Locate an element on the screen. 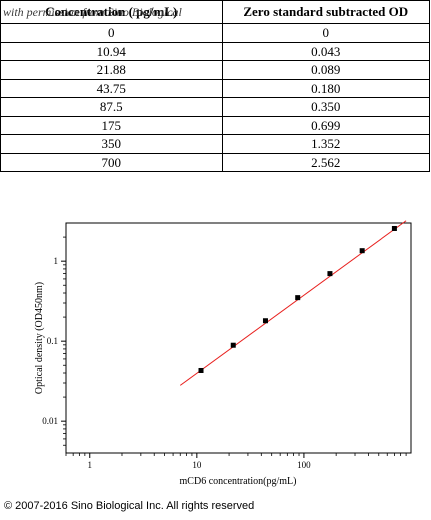  x-tick-label: 1 is located at coordinates (90, 465).